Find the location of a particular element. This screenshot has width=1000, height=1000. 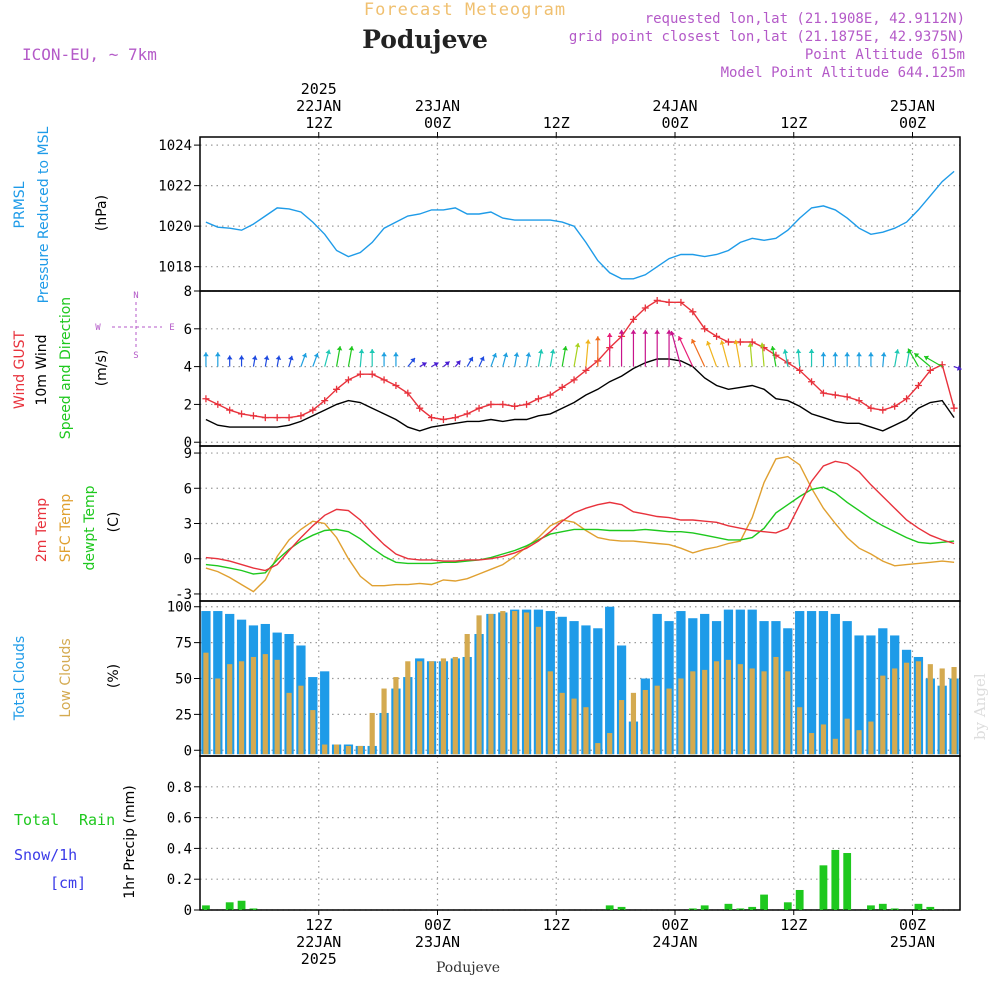

precip-unit: 1hr Precip (mm) is located at coordinates (130, 841).